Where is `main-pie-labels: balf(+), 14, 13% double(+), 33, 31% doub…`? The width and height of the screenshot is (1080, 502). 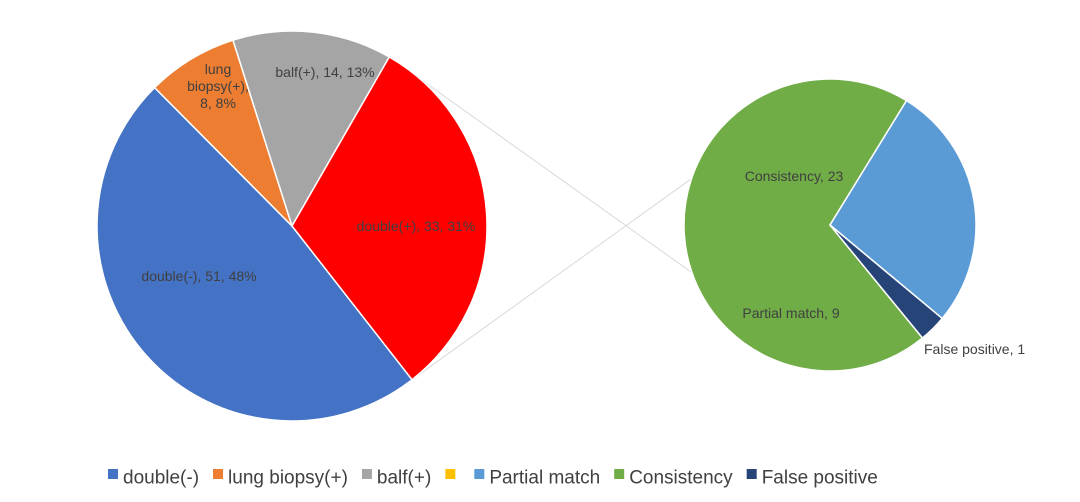
main-pie-labels: balf(+), 14, 13% double(+), 33, 31% doub… is located at coordinates (308, 172).